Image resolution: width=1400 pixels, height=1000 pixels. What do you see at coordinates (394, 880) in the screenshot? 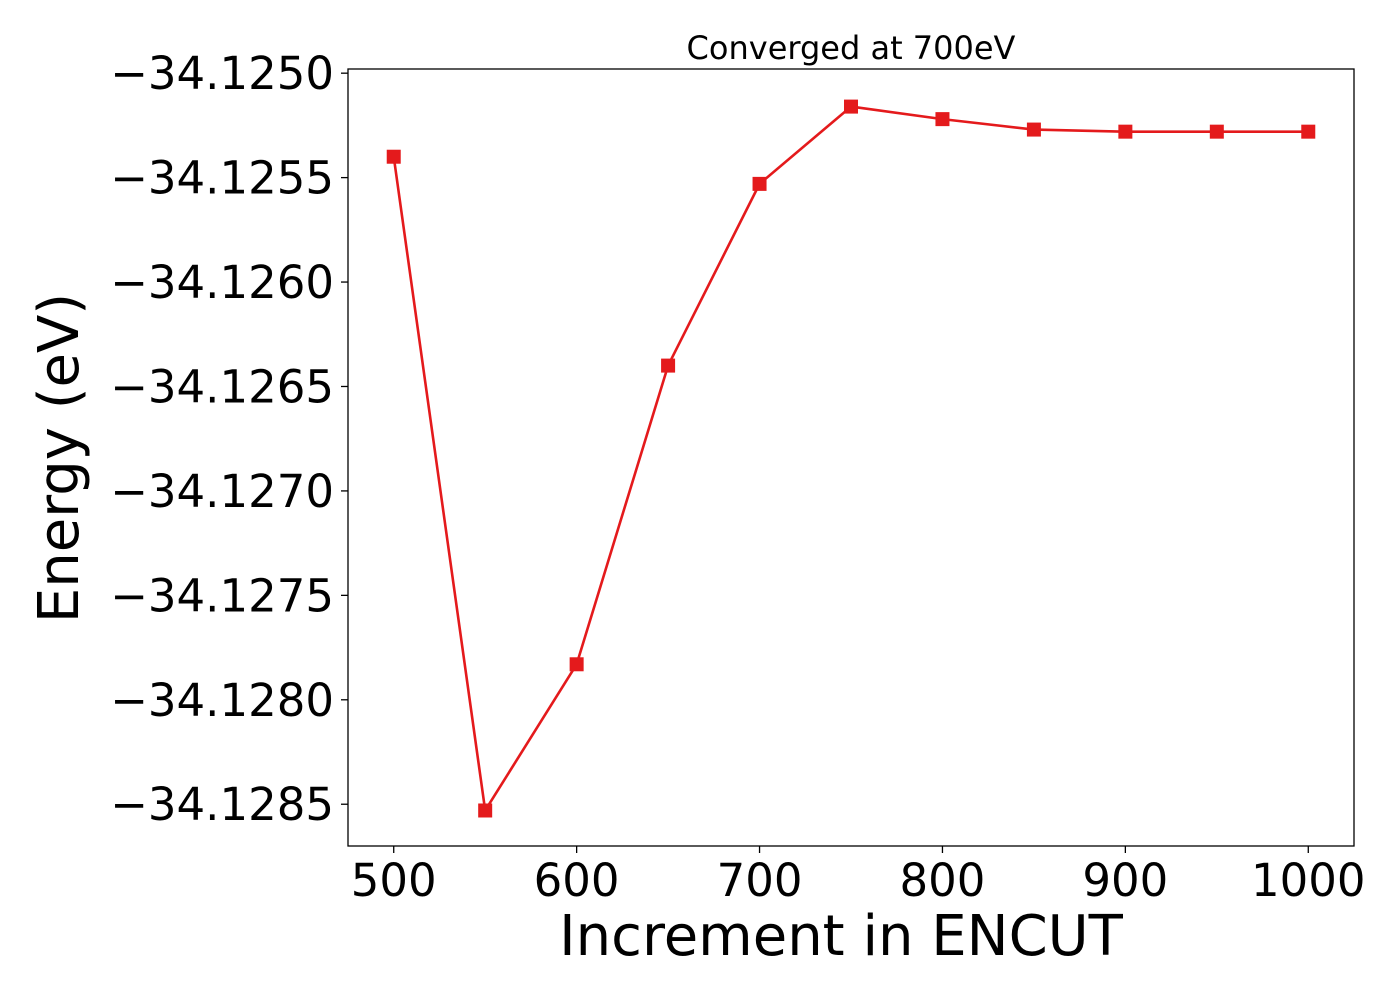
I see `x-tick-label: 500` at bounding box center [394, 880].